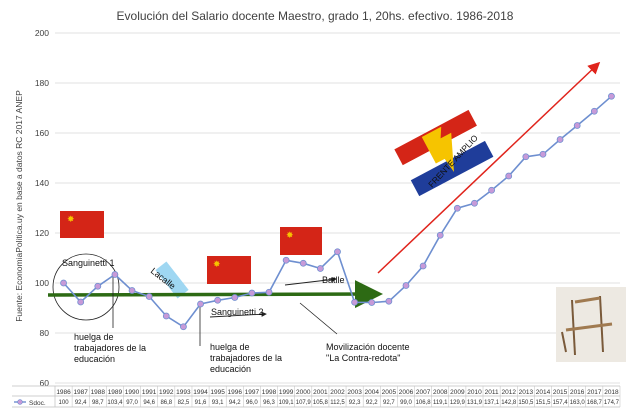 This screenshot has width=630, height=412. Describe the element at coordinates (303, 392) in the screenshot. I see `x-tick-label: 2000` at that location.